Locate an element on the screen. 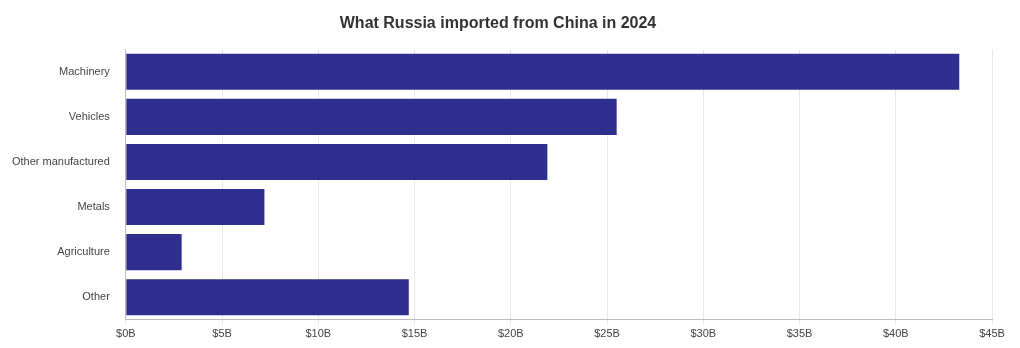  x-tick-label: $45B is located at coordinates (992, 333).